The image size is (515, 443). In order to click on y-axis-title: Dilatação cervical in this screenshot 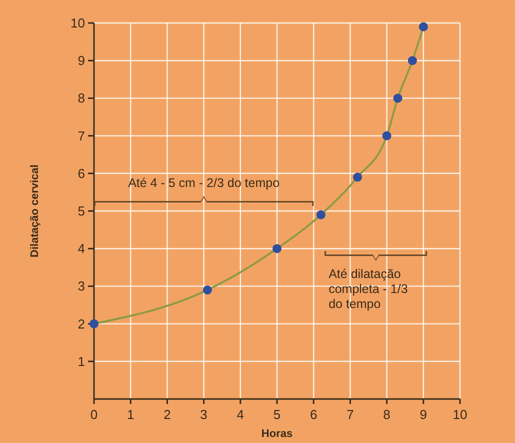, I will do `click(35, 211)`.